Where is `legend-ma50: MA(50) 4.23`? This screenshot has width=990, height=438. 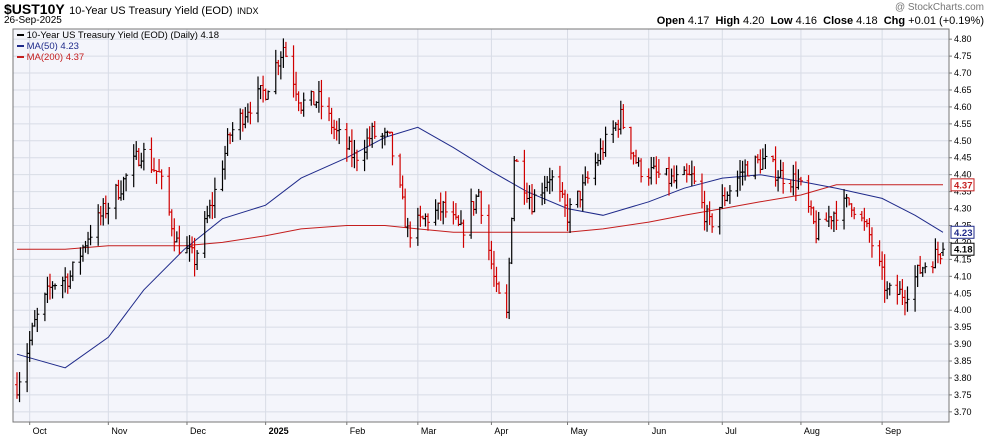 legend-ma50: MA(50) 4.23 is located at coordinates (48, 46).